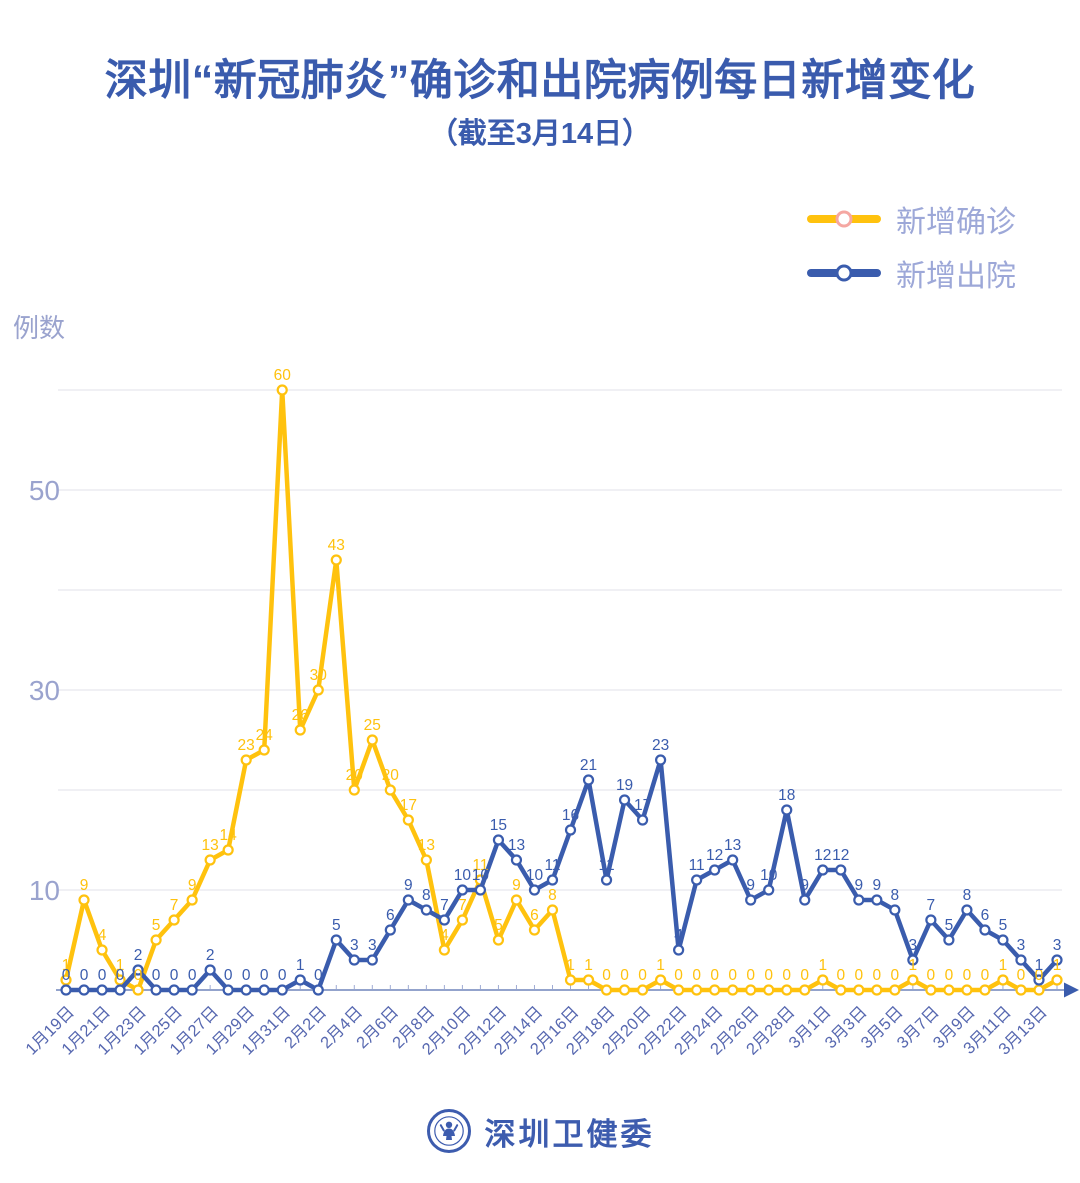 Image resolution: width=1080 pixels, height=1183 pixels. I want to click on legend-item-discharged: 新增出院, so click(911, 273).